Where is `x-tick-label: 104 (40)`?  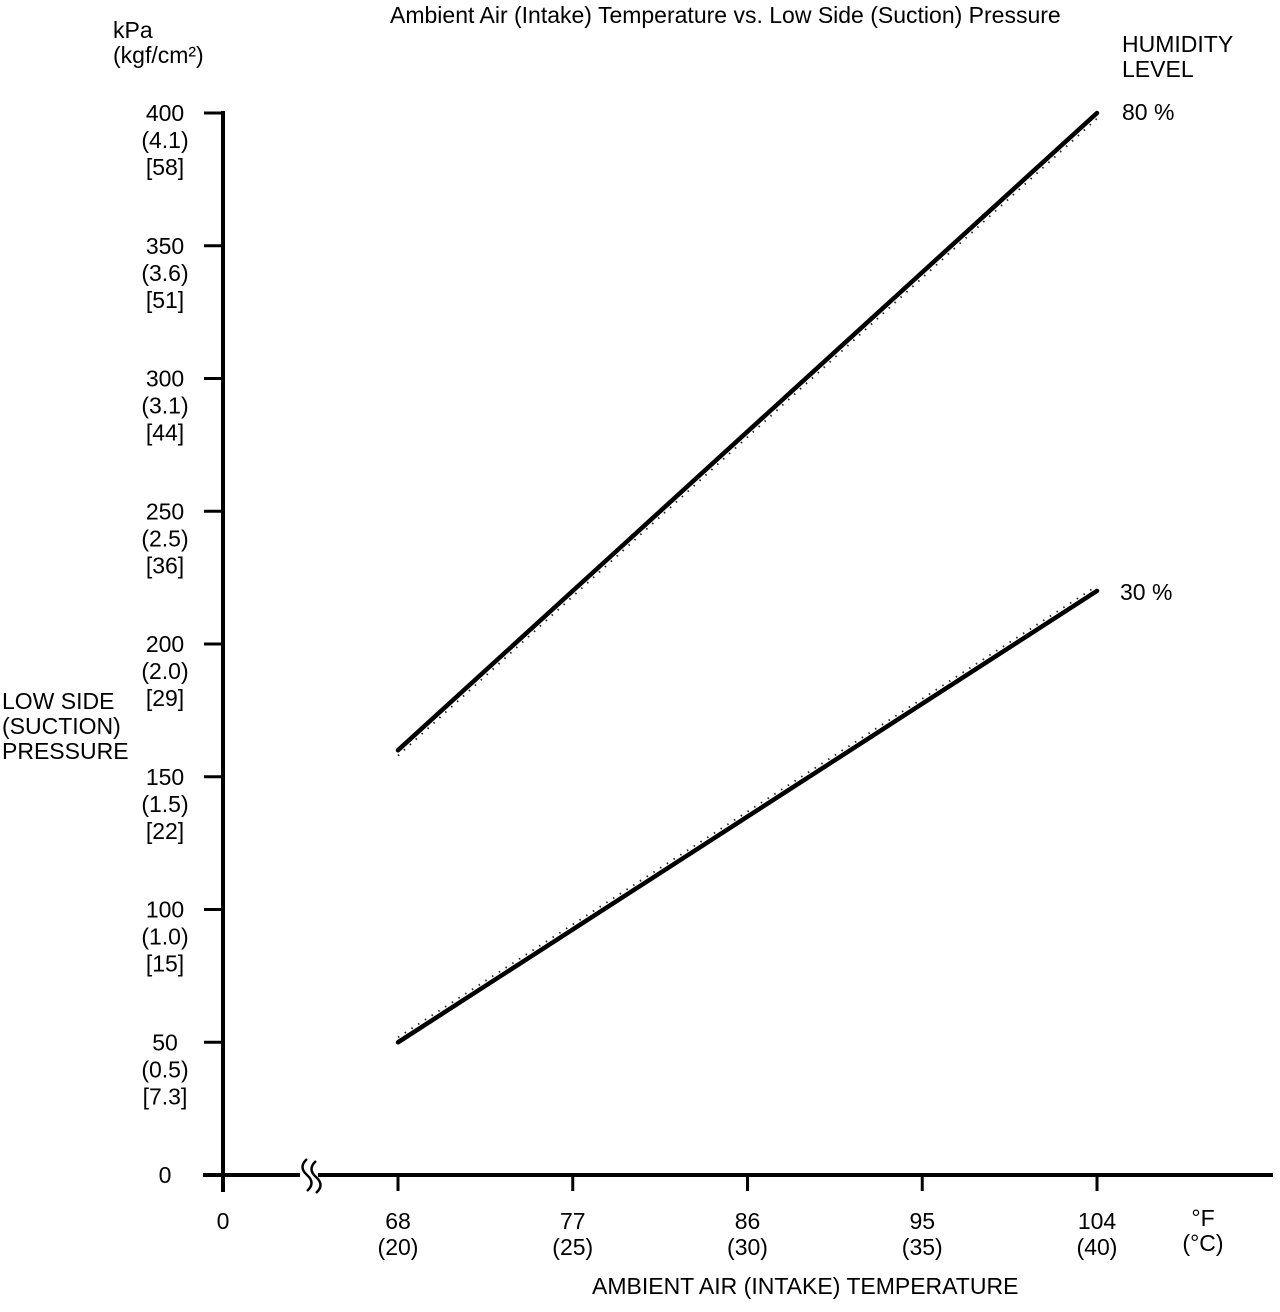 x-tick-label: 104 (40) is located at coordinates (1097, 1234).